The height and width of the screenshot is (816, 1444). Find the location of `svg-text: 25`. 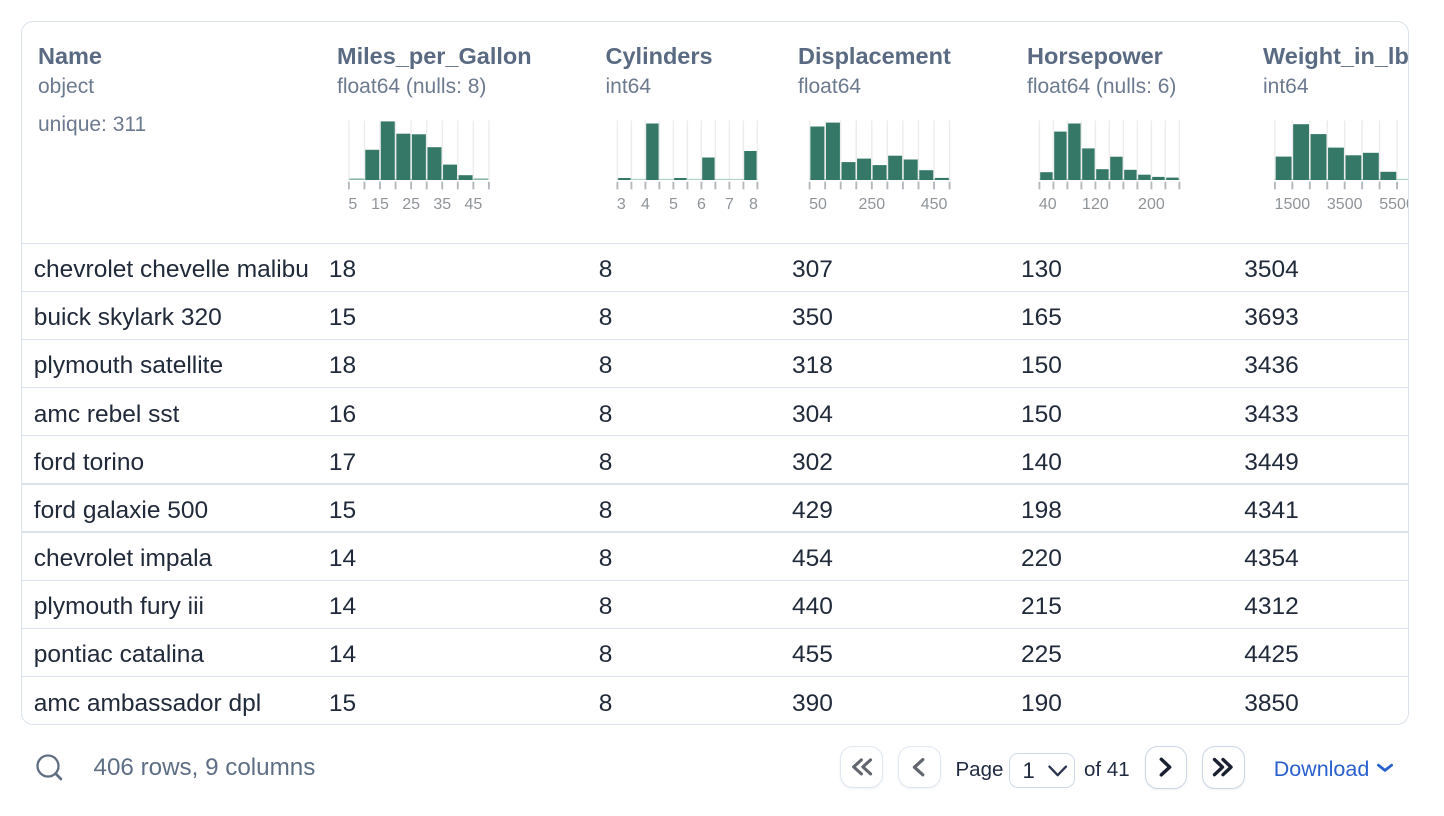

svg-text: 25 is located at coordinates (411, 204).